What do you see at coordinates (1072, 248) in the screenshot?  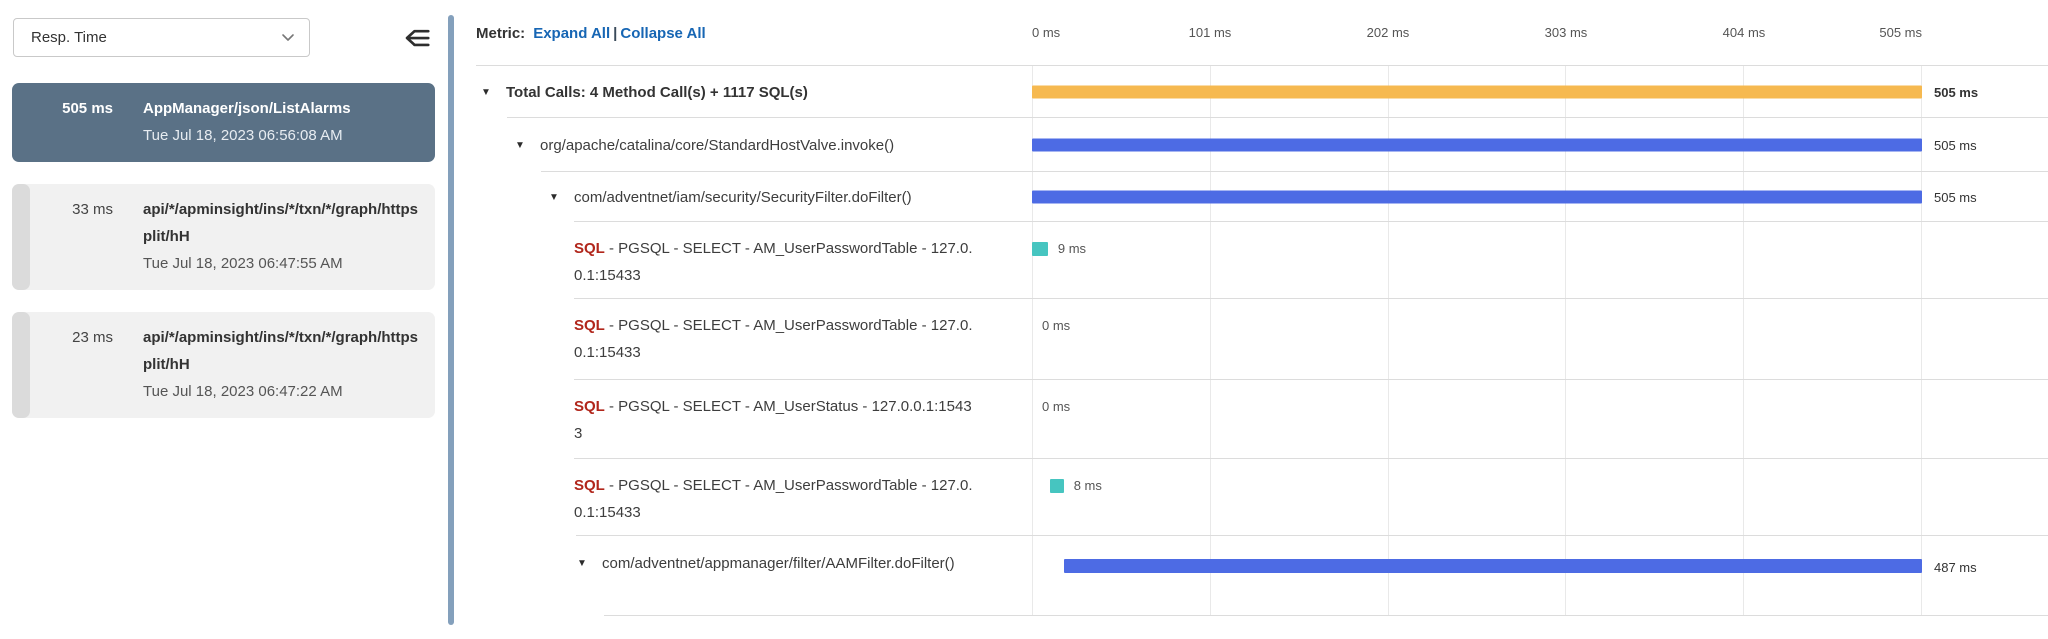 I see `inline-duration-label: 9 ms` at bounding box center [1072, 248].